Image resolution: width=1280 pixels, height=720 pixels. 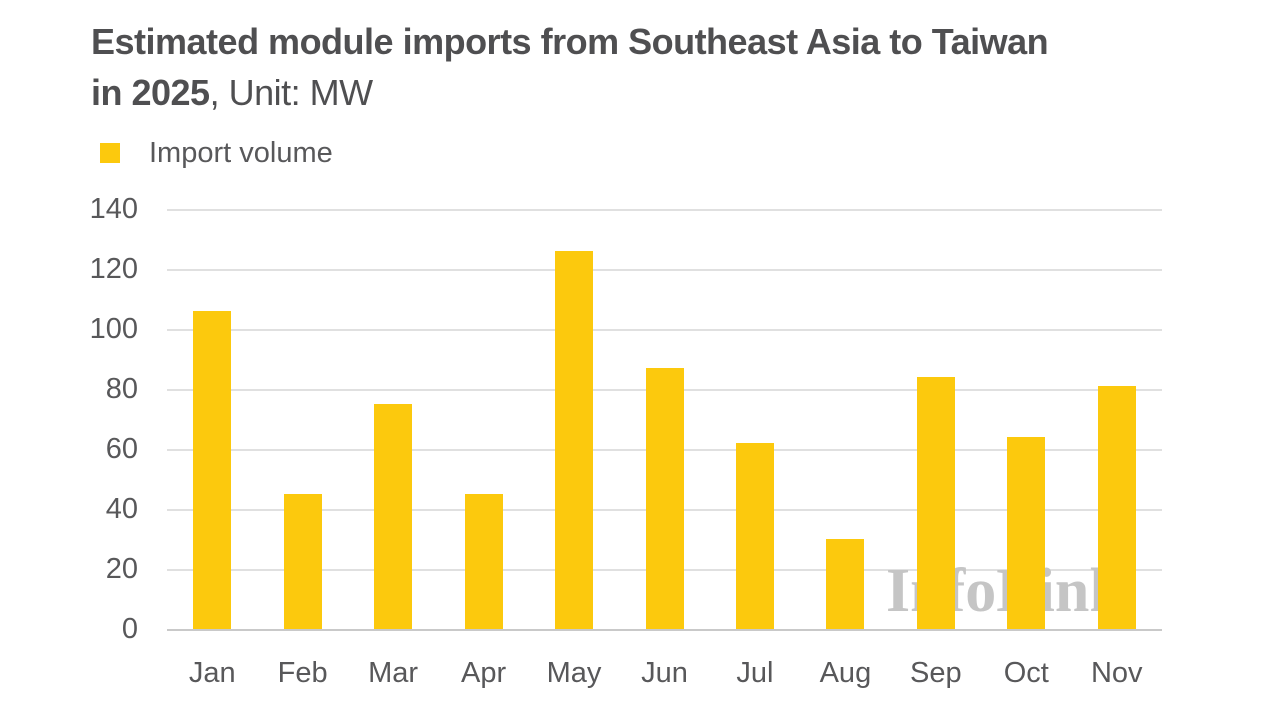 I want to click on y-tick-label-120: 120, so click(x=113, y=269).